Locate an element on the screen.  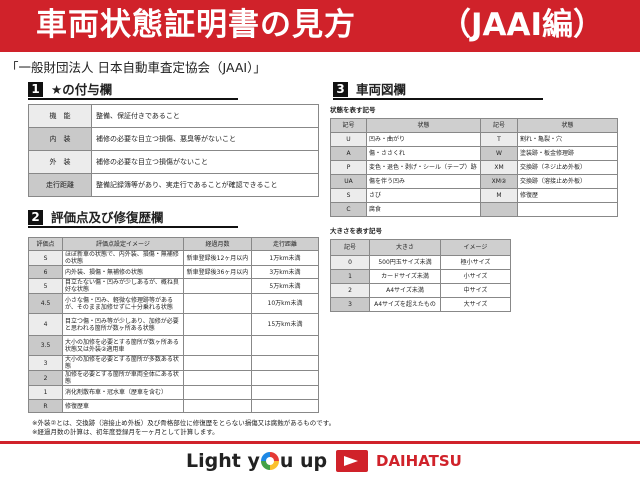
table-cell: 割れ・亀裂・穴 is located at coordinates (567, 139).